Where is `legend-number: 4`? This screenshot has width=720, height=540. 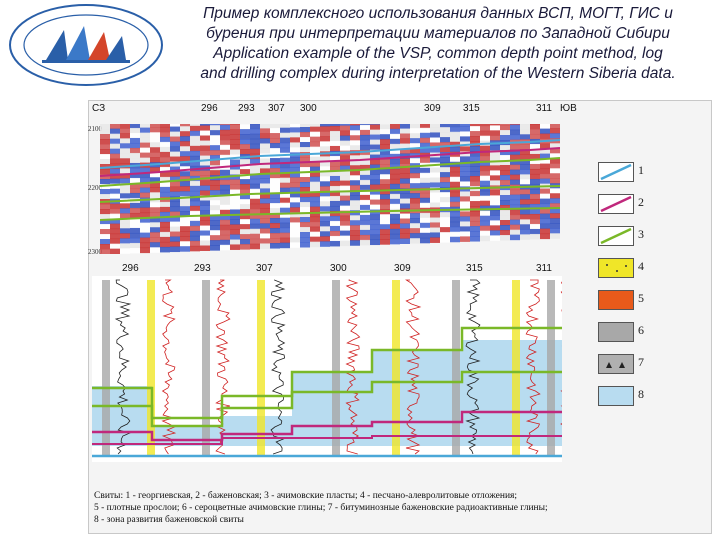 legend-number: 4 is located at coordinates (641, 266).